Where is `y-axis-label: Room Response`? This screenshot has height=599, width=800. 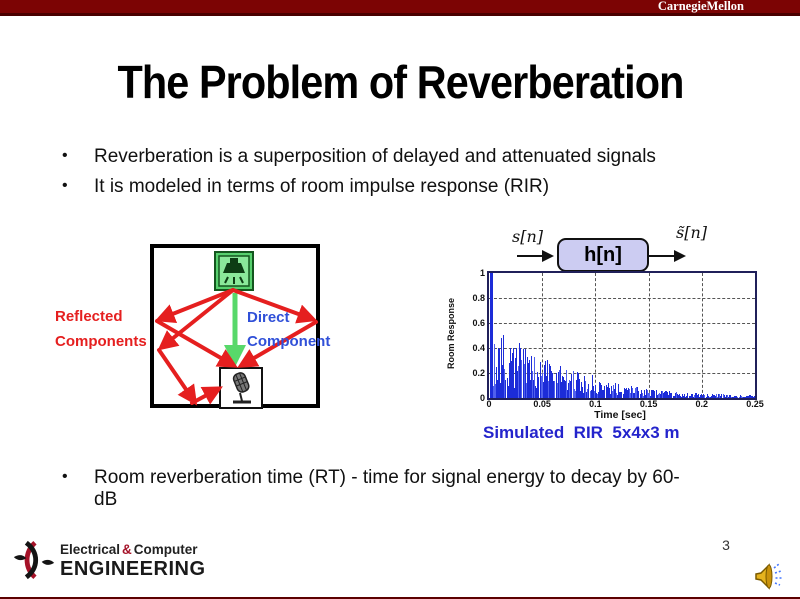 y-axis-label: Room Response is located at coordinates (451, 334).